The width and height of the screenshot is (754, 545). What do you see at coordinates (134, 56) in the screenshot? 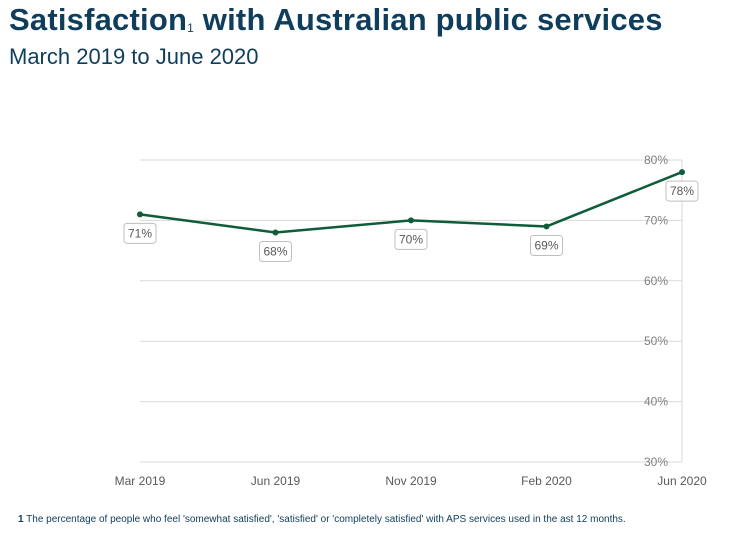
I see `chart-subtitle: March 2019 to June 2020` at bounding box center [134, 56].